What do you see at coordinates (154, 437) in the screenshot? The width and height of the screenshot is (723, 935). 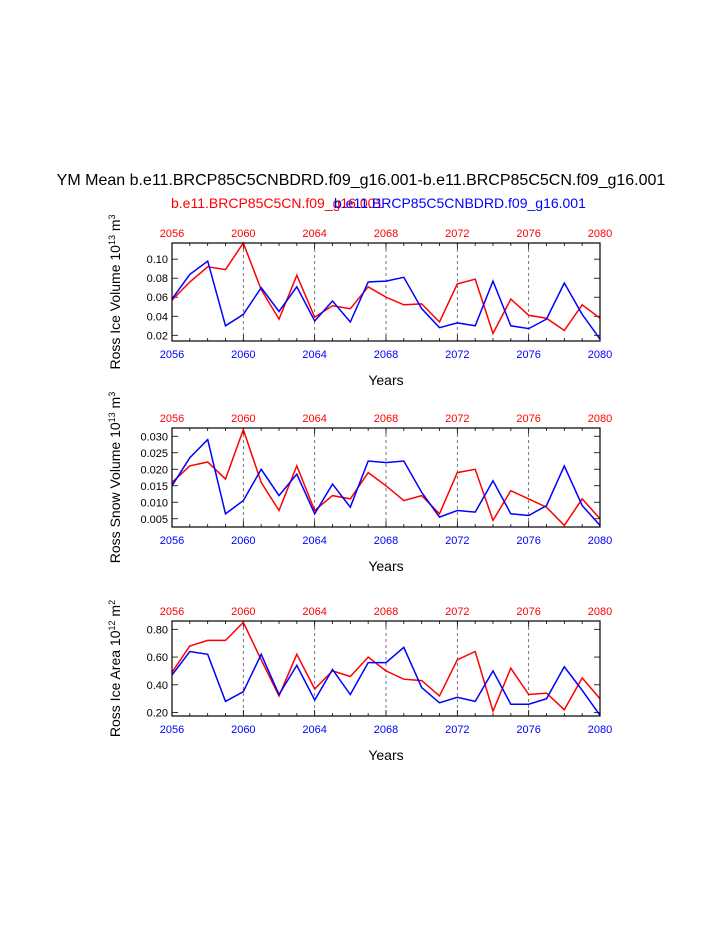 I see `y-tick-label: 0.030` at bounding box center [154, 437].